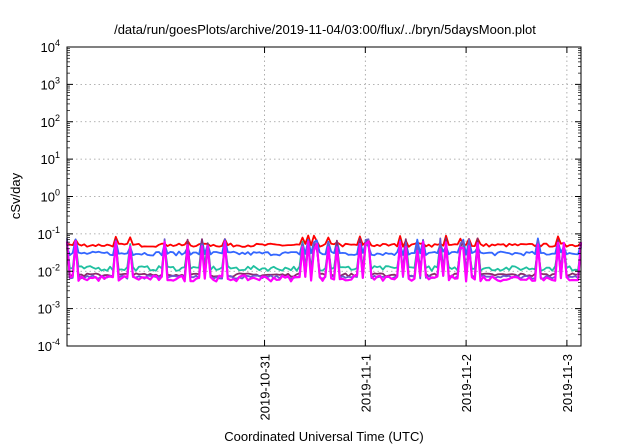 The height and width of the screenshot is (448, 640). Describe the element at coordinates (50, 158) in the screenshot. I see `y-tick-label: 10¹` at that location.